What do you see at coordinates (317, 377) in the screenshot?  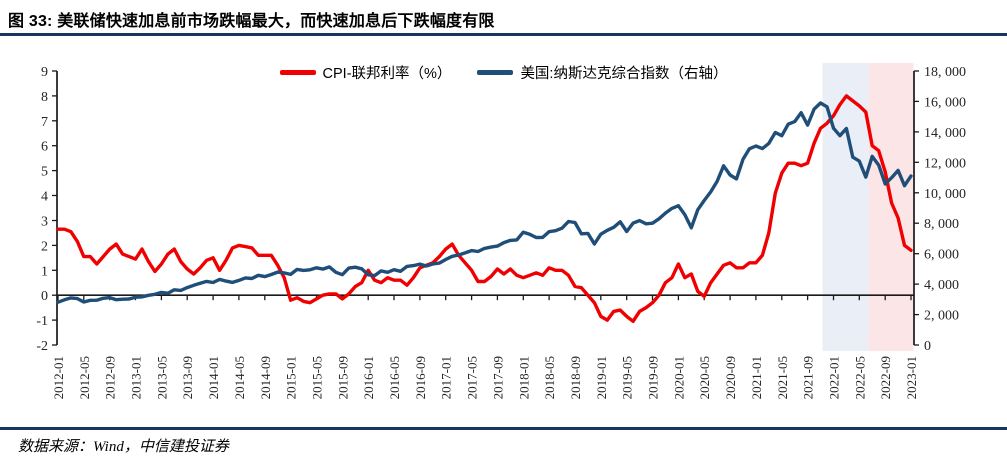 I see `svg-text: 2015-05` at bounding box center [317, 377].